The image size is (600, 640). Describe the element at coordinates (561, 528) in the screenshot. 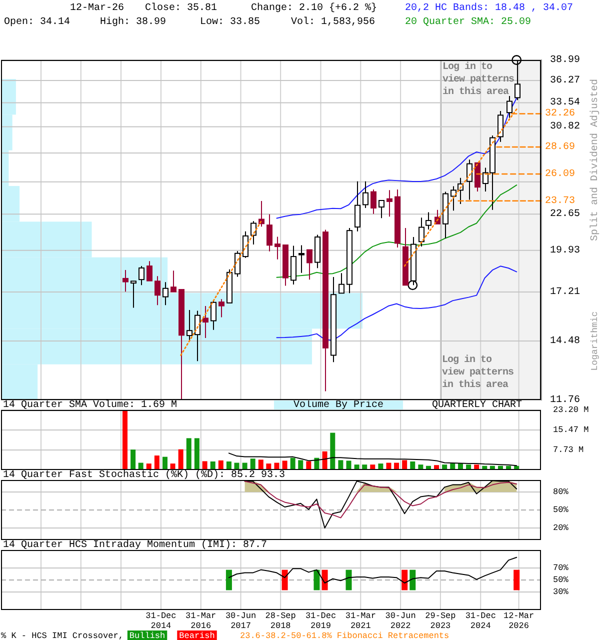

I see `y-tick-label: 20%` at that location.